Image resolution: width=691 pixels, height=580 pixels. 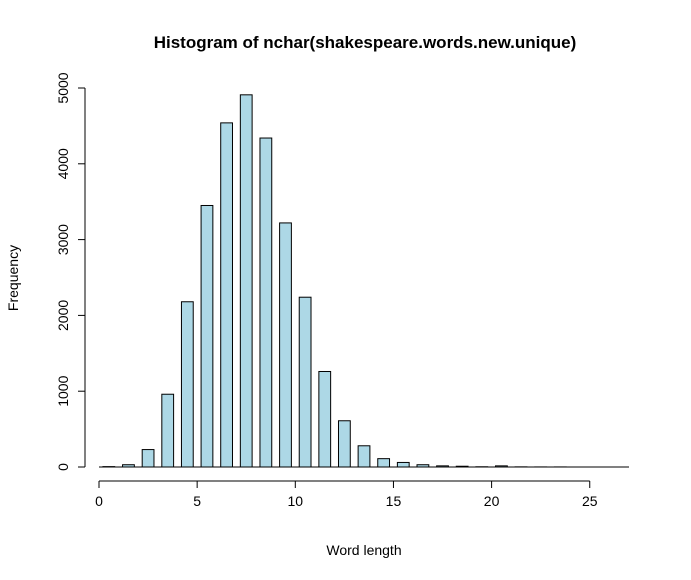 What do you see at coordinates (63, 239) in the screenshot?
I see `y-tick-label: 3000` at bounding box center [63, 239].